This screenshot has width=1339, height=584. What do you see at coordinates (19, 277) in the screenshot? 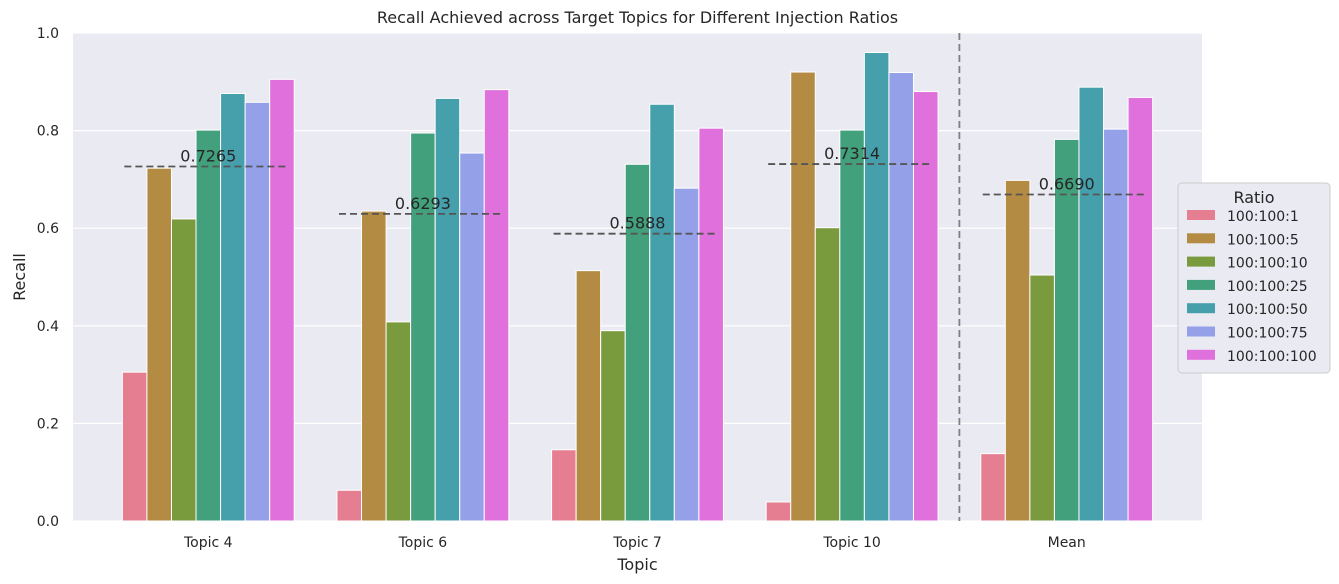
I see `y-axis-label: Recall` at bounding box center [19, 277].